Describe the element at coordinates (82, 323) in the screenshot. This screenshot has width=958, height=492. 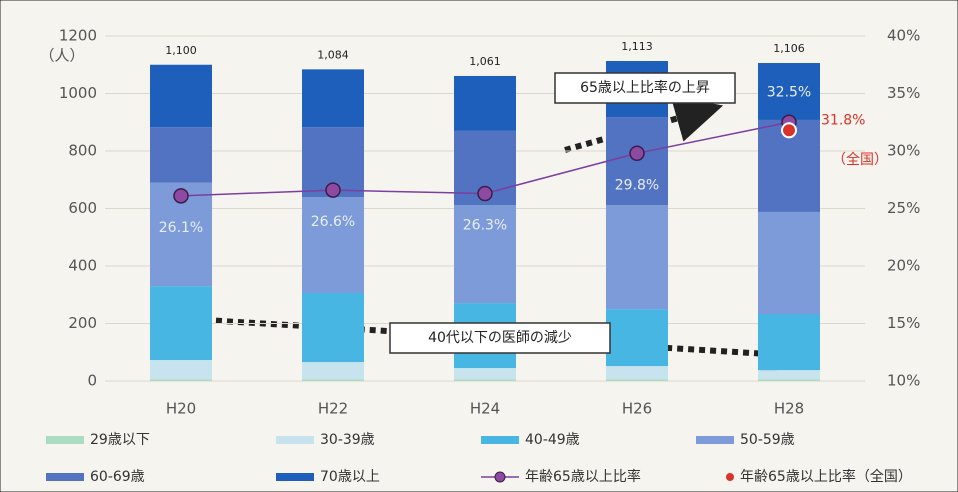
I see `y-tick-label: 200` at that location.